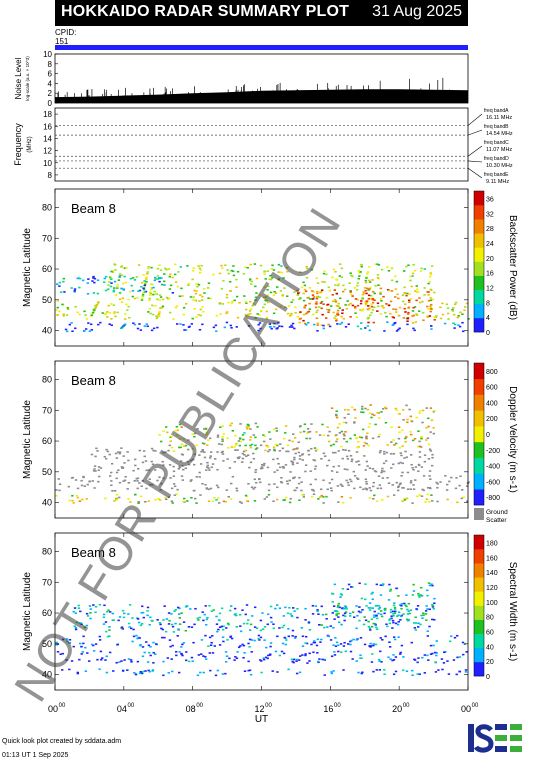  Describe the element at coordinates (35, 755) in the screenshot. I see `footer-timestamp: 01:13 UT 1 Sep 2025` at that location.